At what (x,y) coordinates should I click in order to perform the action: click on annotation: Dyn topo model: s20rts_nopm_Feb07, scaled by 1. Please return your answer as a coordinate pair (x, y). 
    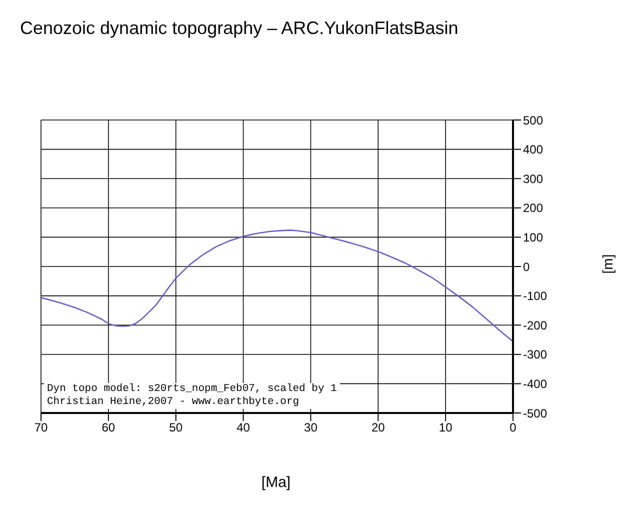
    Looking at the image, I should click on (192, 389).